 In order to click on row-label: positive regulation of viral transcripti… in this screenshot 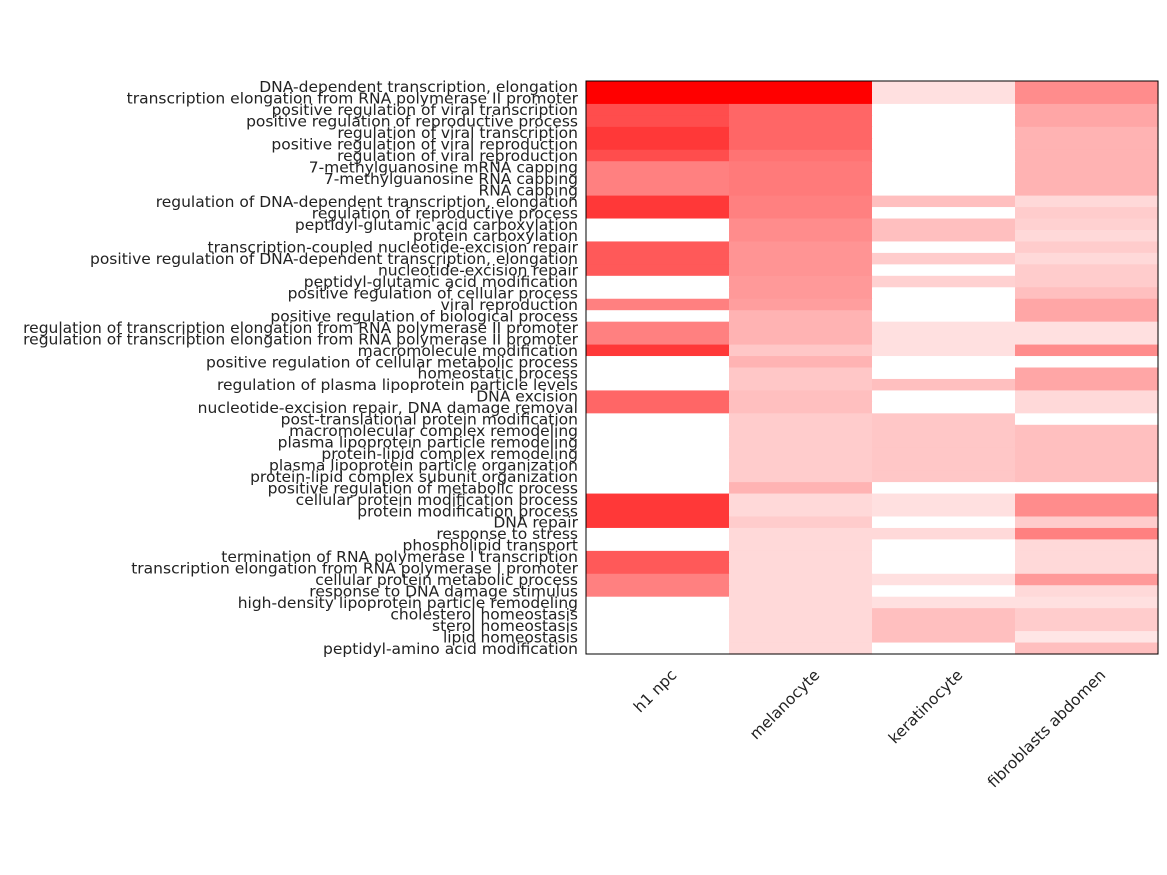, I will do `click(425, 110)`.